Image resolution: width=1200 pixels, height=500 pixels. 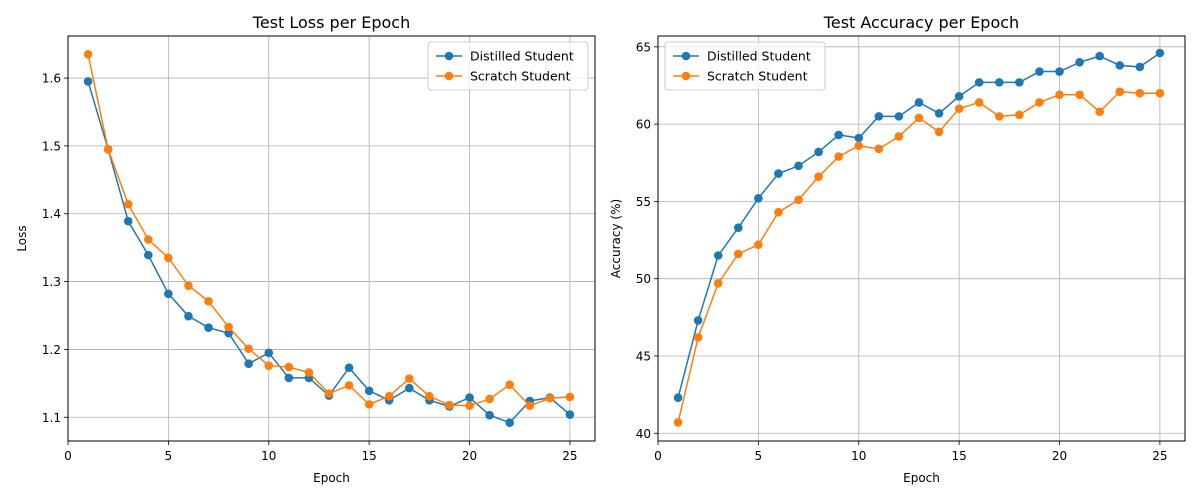 I want to click on loss-chart-x-tick-label: 5, so click(x=169, y=456).